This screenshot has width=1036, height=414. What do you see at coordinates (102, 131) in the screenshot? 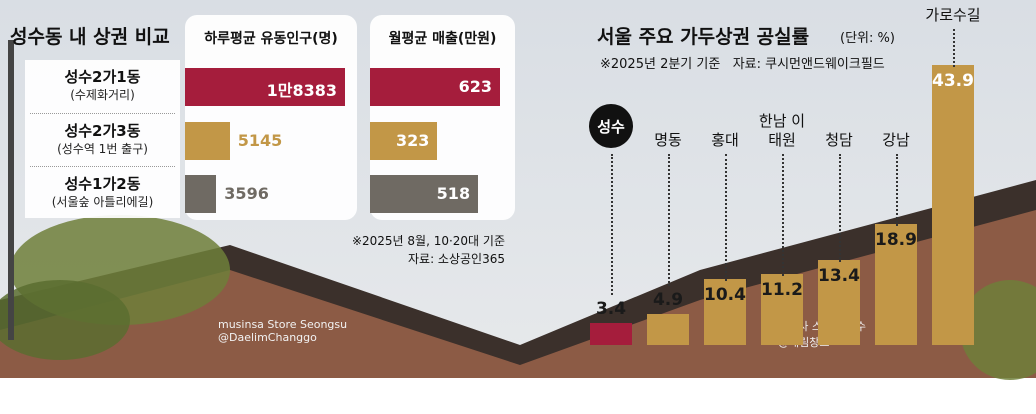
I see `category-label: 성수2가3동` at bounding box center [102, 131].